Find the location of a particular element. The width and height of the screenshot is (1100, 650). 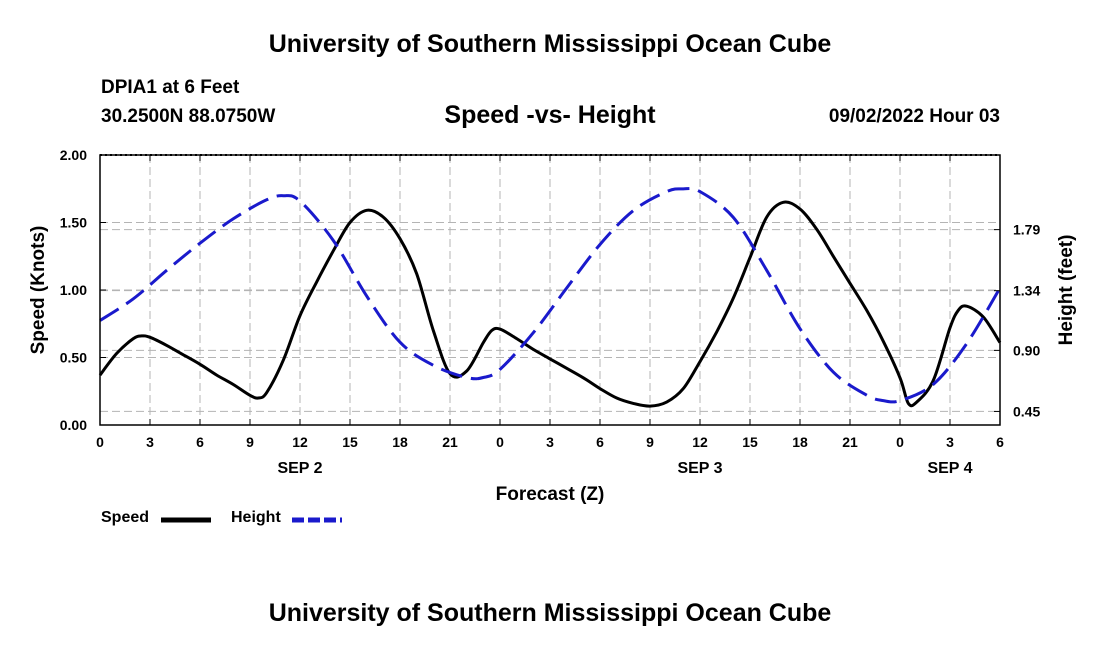

y-tick-label: 1.00 is located at coordinates (73, 290).